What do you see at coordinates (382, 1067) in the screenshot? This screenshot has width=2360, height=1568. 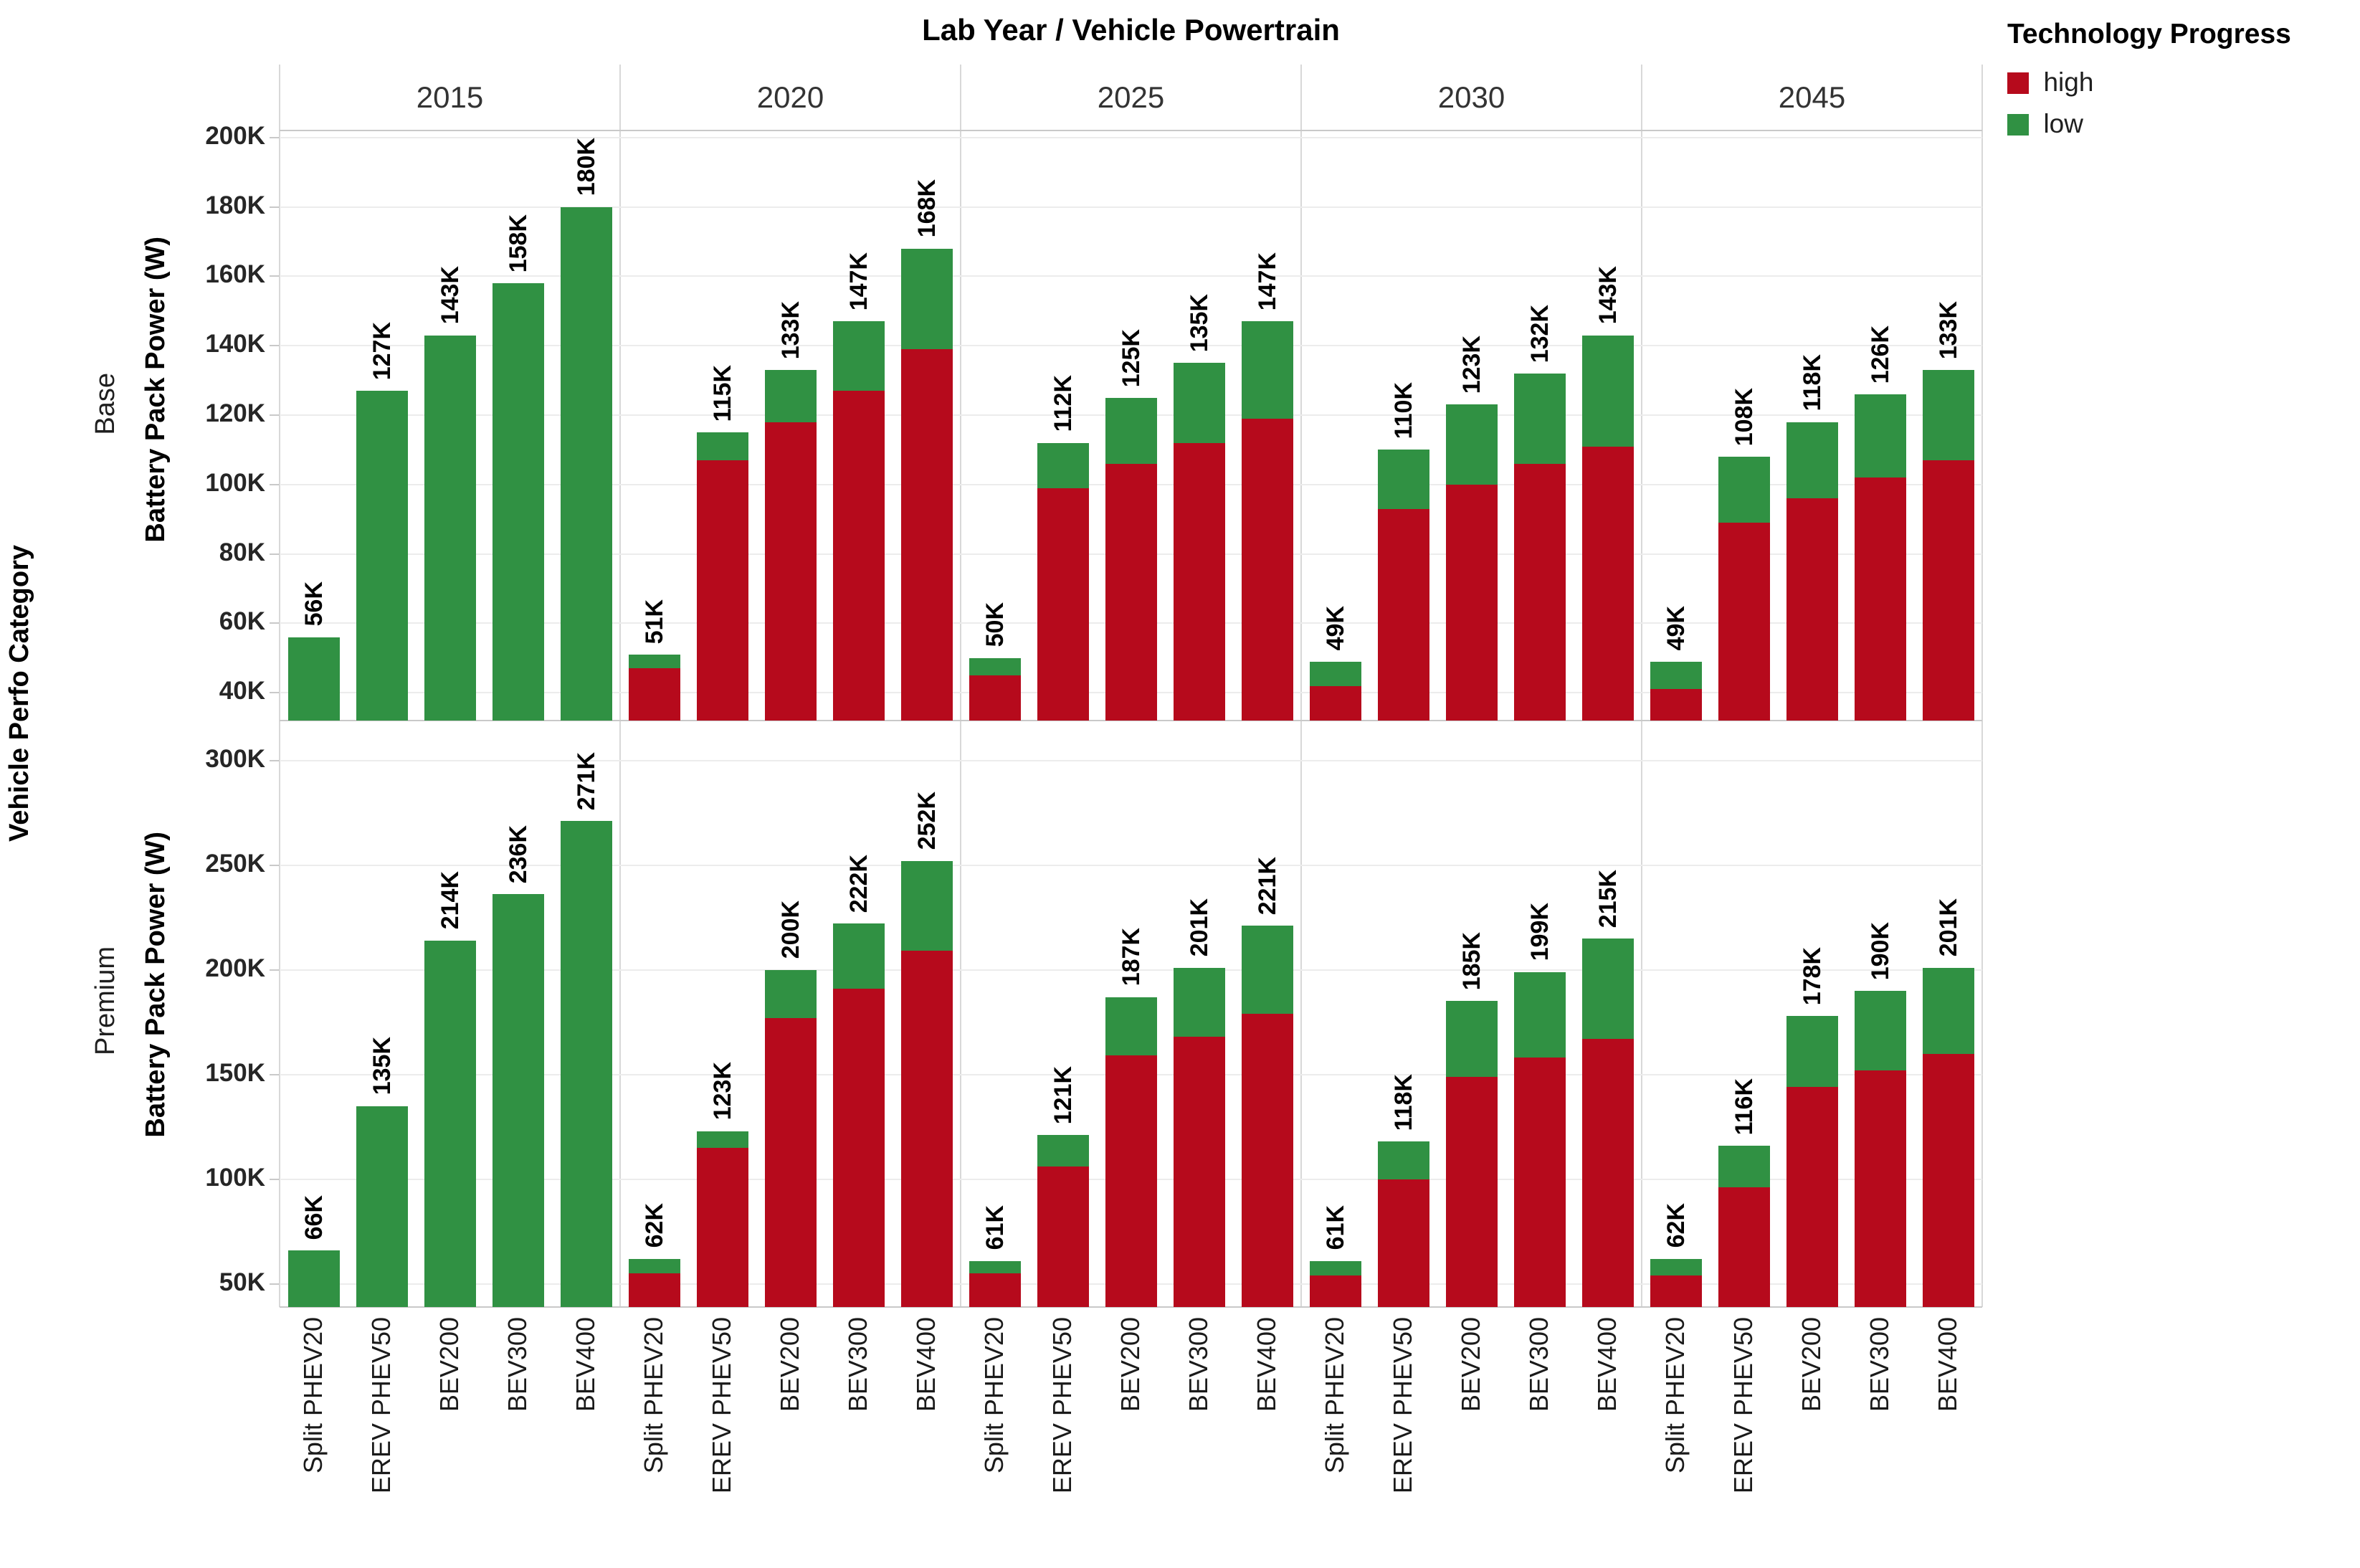 I see `bar-value-label-wrap: 135K` at bounding box center [382, 1067].